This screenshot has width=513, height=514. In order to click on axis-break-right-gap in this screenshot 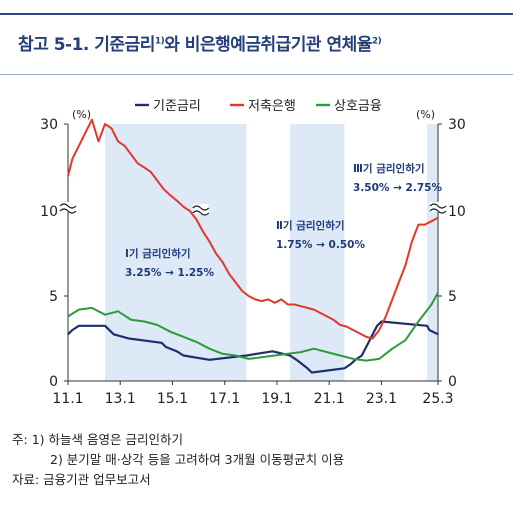, I will do `click(438, 207)`.